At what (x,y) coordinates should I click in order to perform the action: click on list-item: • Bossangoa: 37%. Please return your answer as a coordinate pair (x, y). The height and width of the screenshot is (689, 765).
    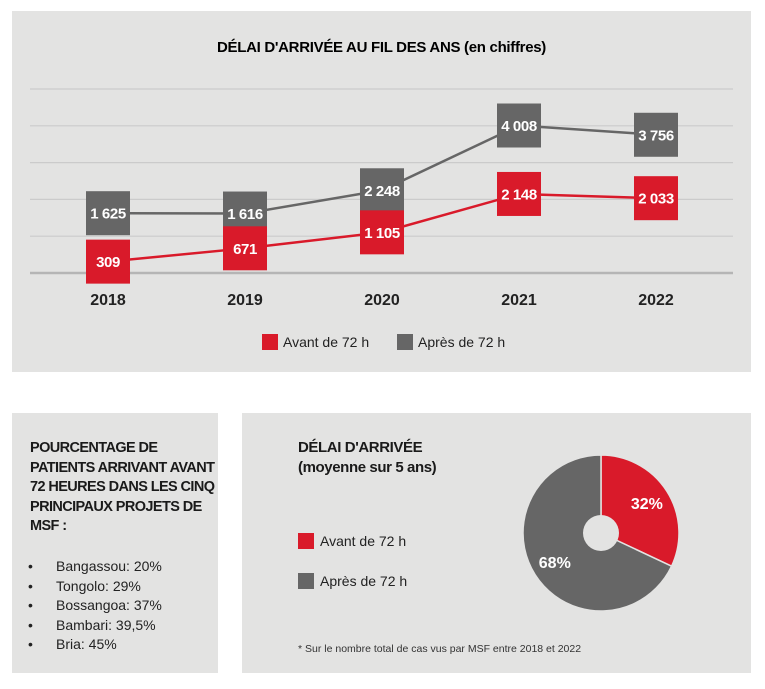
    Looking at the image, I should click on (95, 606).